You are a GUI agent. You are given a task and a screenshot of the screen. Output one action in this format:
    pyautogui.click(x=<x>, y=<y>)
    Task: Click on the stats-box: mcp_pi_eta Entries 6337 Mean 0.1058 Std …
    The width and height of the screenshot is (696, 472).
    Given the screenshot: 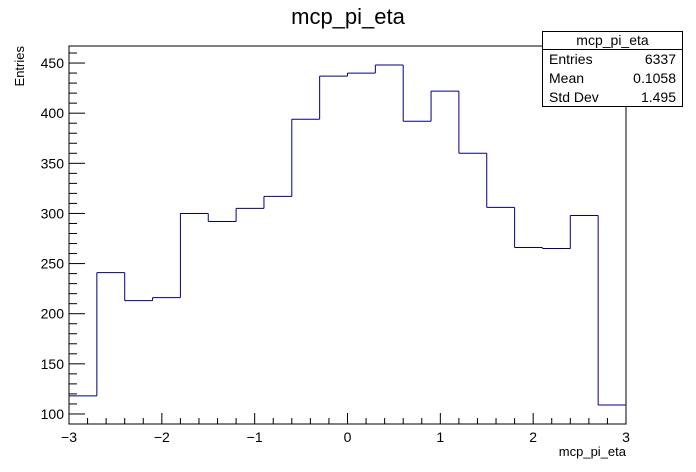 What is the action you would take?
    pyautogui.click(x=612, y=69)
    